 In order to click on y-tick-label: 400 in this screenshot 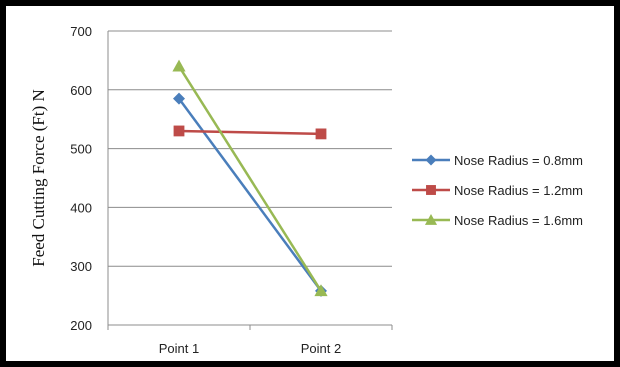, I will do `click(81, 207)`.